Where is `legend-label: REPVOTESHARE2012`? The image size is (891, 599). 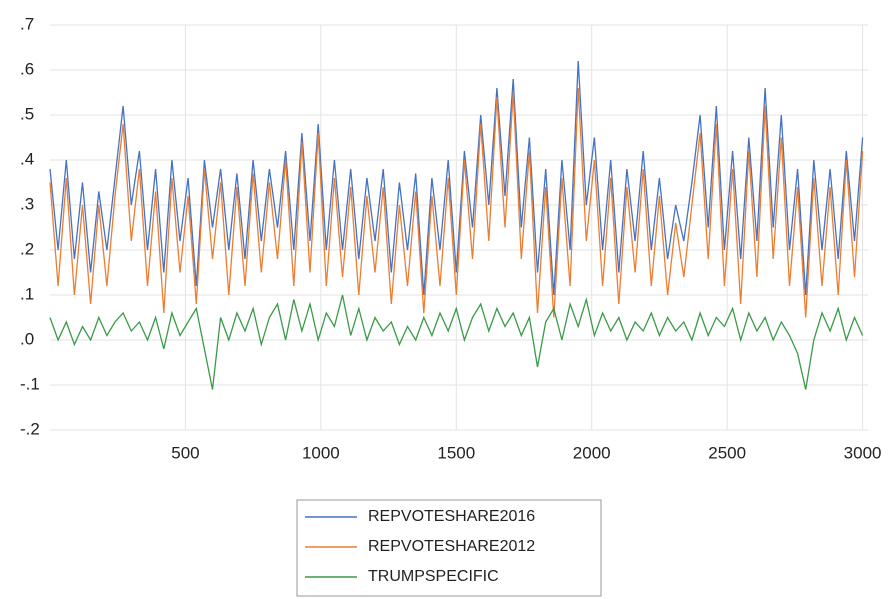
legend-label: REPVOTESHARE2012 is located at coordinates (451, 546).